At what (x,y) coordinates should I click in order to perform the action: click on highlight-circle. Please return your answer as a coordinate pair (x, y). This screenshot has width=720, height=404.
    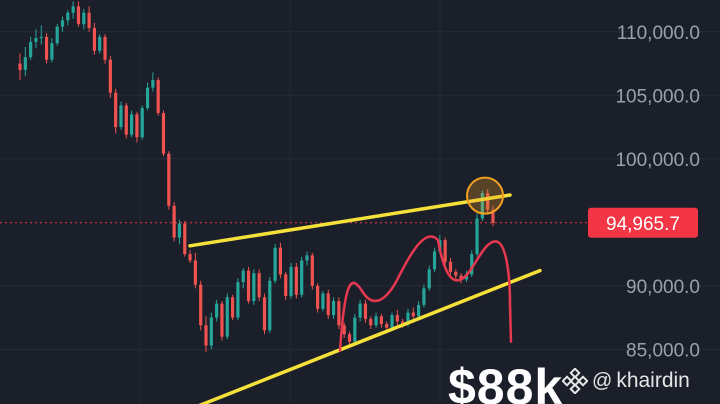
    Looking at the image, I should click on (485, 195).